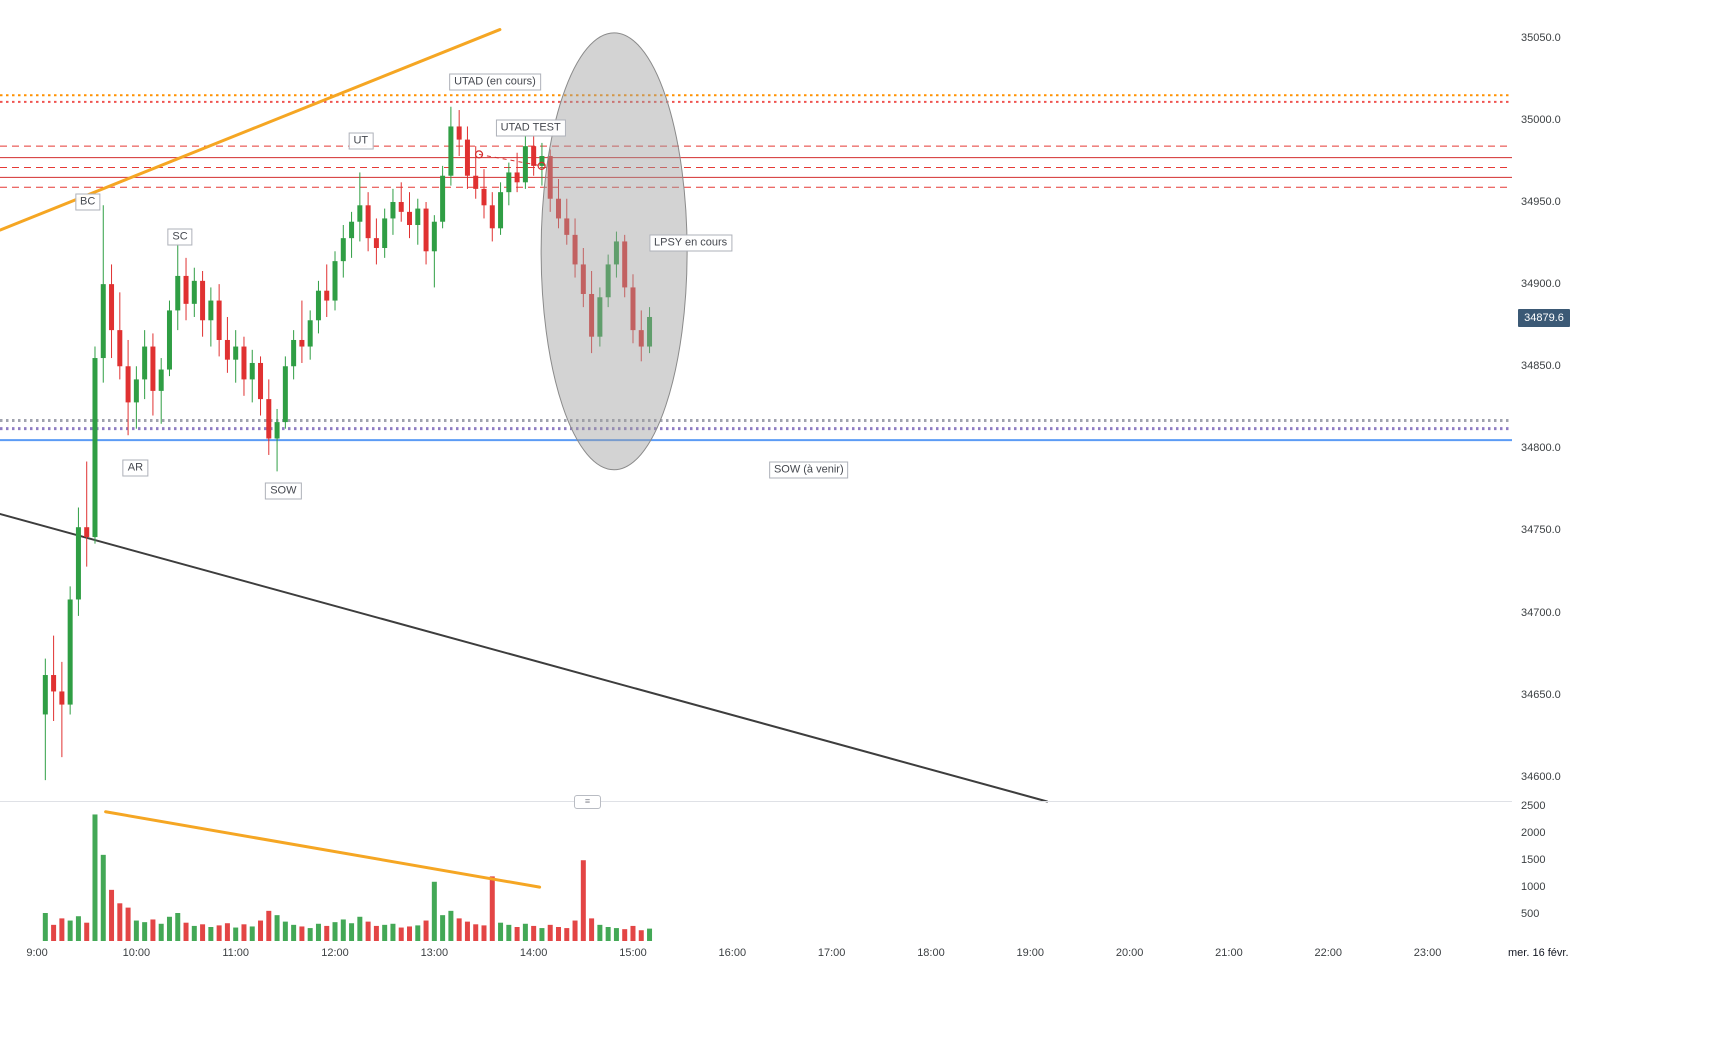 This screenshot has width=1720, height=1049. What do you see at coordinates (808, 470) in the screenshot?
I see `annotation-sow-venir: SOW (à venir)` at bounding box center [808, 470].